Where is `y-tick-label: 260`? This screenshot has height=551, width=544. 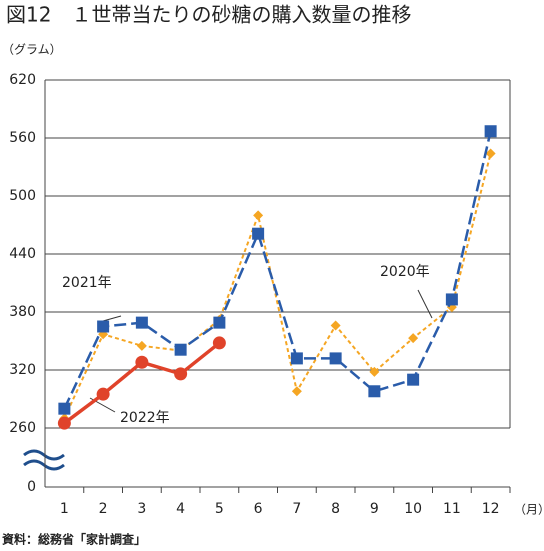
y-tick-label: 260 is located at coordinates (22, 428).